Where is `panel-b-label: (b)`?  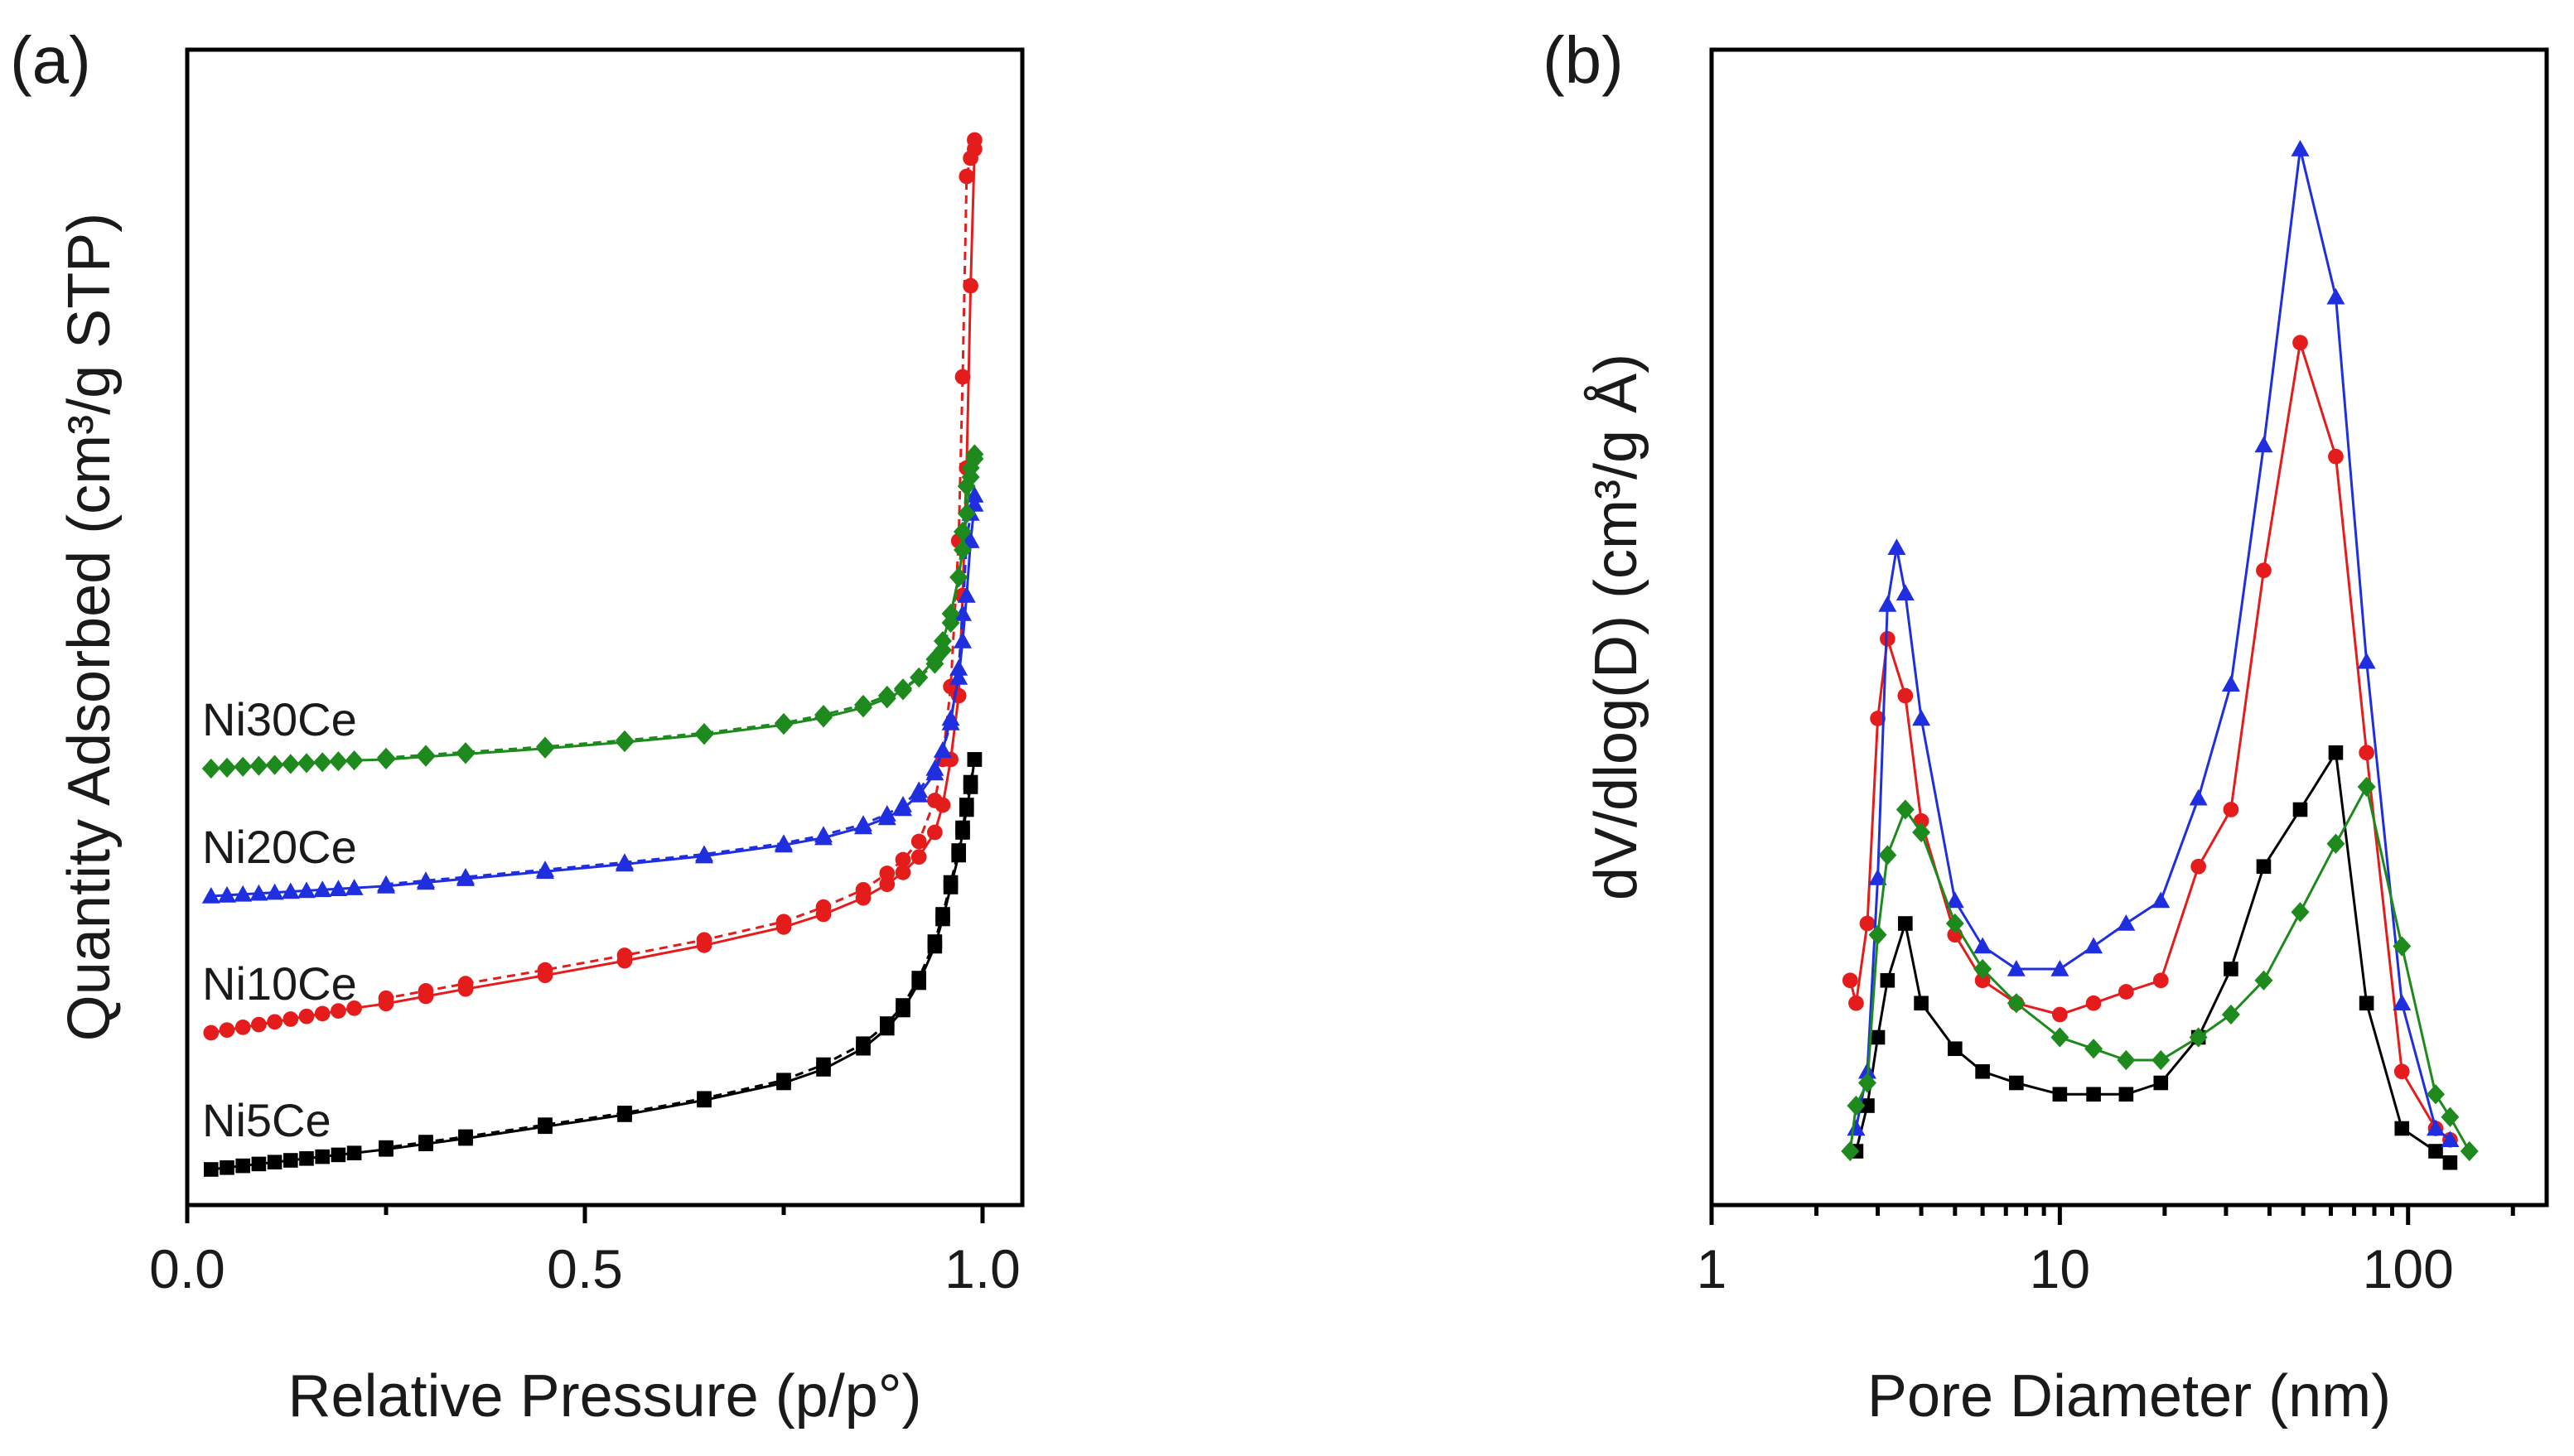 panel-b-label: (b) is located at coordinates (1583, 60).